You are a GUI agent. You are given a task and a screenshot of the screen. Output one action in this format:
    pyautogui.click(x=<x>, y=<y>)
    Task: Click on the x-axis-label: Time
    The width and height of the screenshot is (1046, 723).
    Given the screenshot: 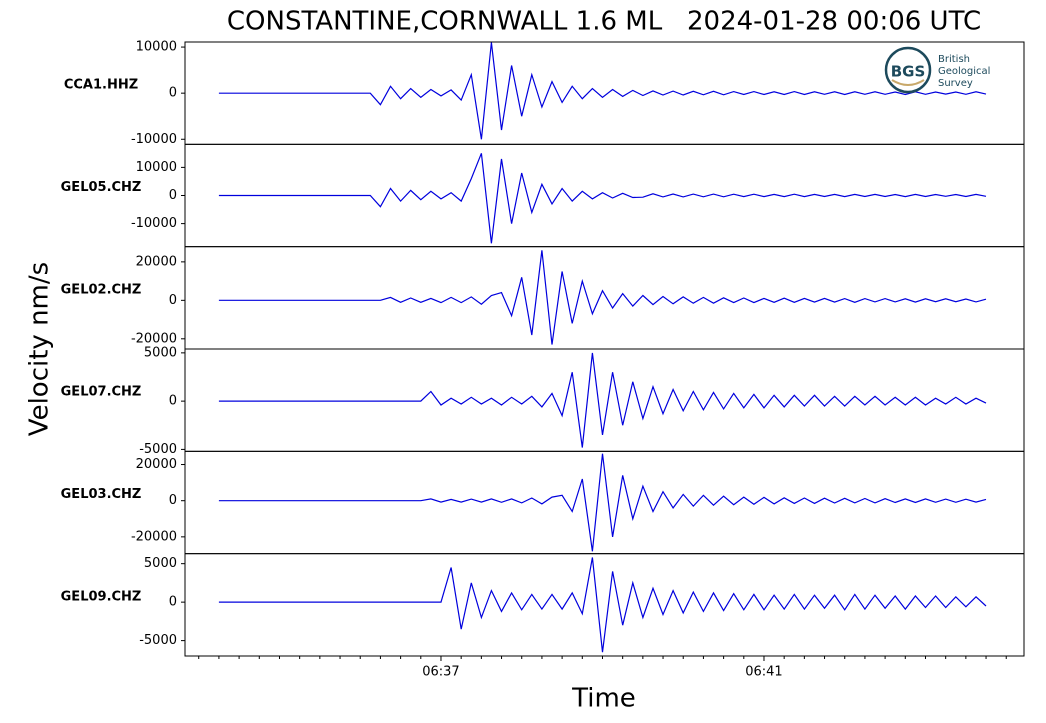 What is the action you would take?
    pyautogui.click(x=603, y=699)
    